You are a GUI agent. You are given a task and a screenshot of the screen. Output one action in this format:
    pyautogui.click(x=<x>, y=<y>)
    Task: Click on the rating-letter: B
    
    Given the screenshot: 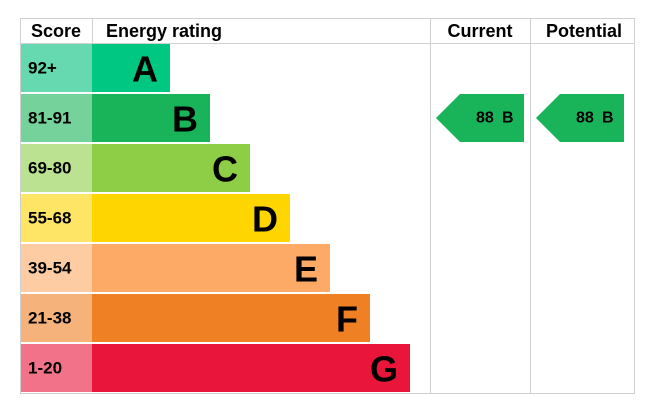 What is the action you would take?
    pyautogui.click(x=185, y=119)
    